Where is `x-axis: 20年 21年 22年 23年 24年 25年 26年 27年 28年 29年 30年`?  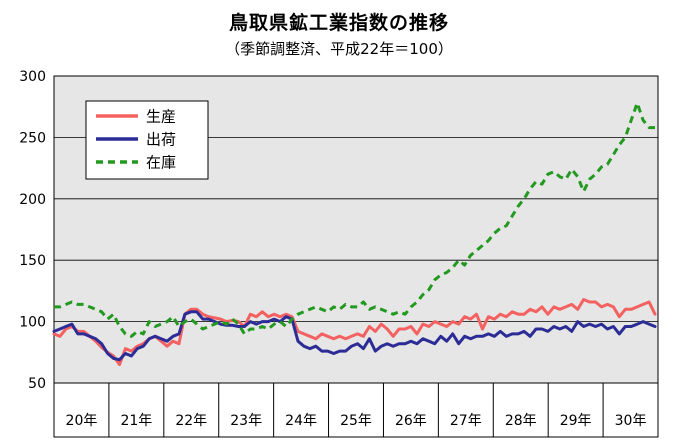 x-axis: 20年 21年 22年 23年 24年 25年 26年 27年 28年 29年 30年 is located at coordinates (356, 410).